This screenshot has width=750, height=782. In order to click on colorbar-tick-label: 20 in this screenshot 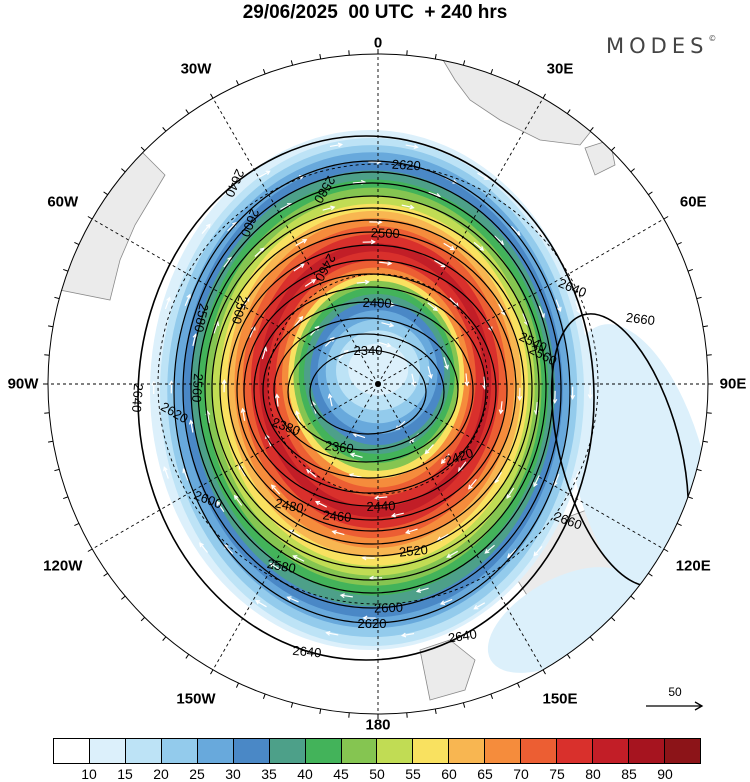, I will do `click(161, 774)`.